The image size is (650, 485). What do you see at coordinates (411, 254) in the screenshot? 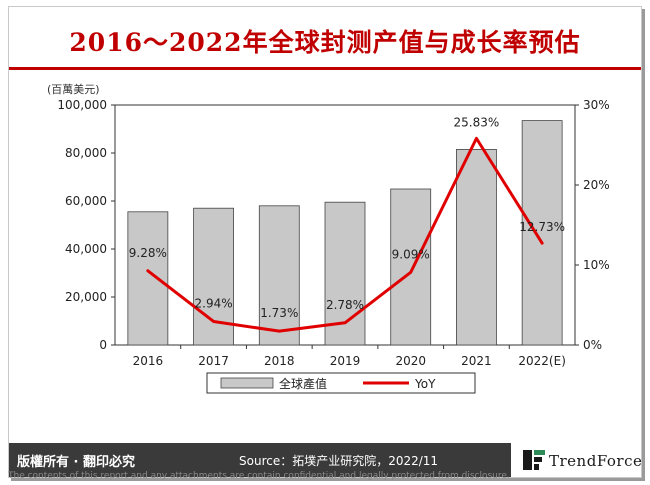
I see `yoy-data-label: 9.09%` at bounding box center [411, 254].